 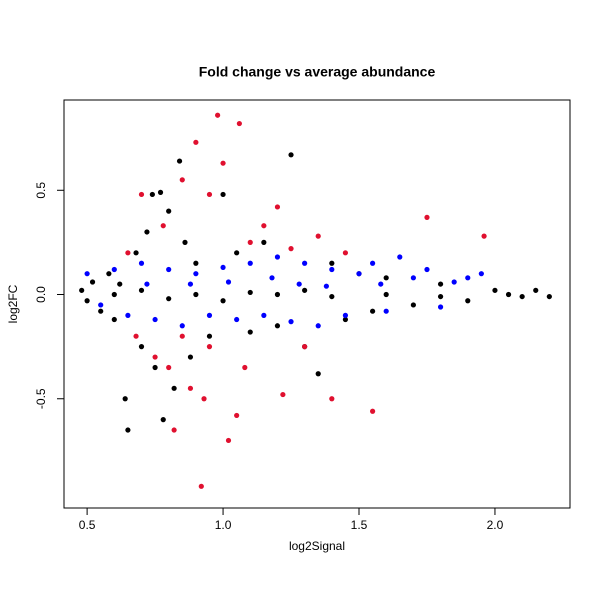 What do you see at coordinates (359, 525) in the screenshot?
I see `x-tick-label: 1.5` at bounding box center [359, 525].